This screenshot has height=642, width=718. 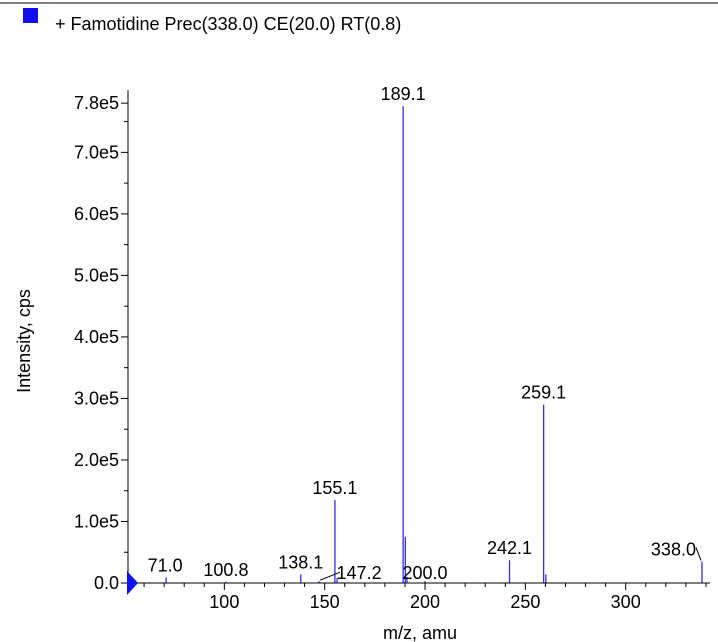 I want to click on peak-label: 71.0, so click(x=165, y=565).